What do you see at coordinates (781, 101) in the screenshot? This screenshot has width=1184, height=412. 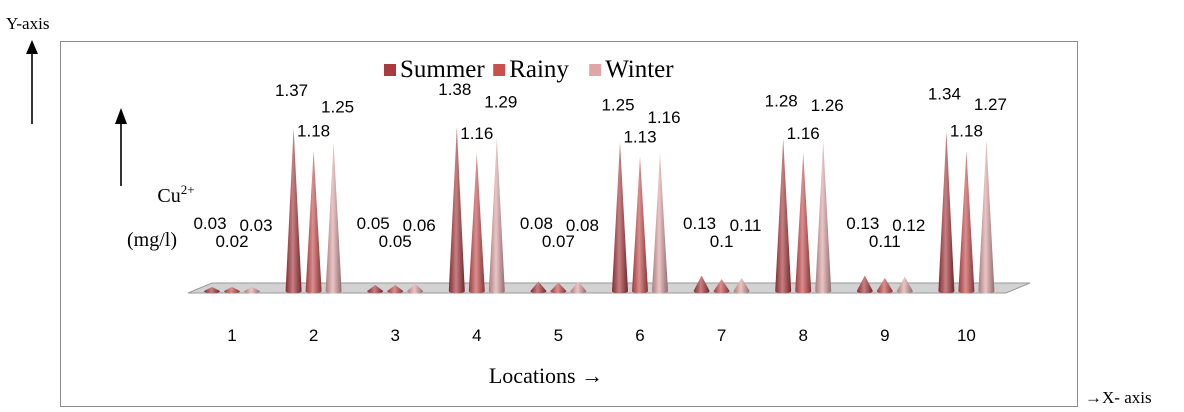 I see `data-label: 1.28` at bounding box center [781, 101].